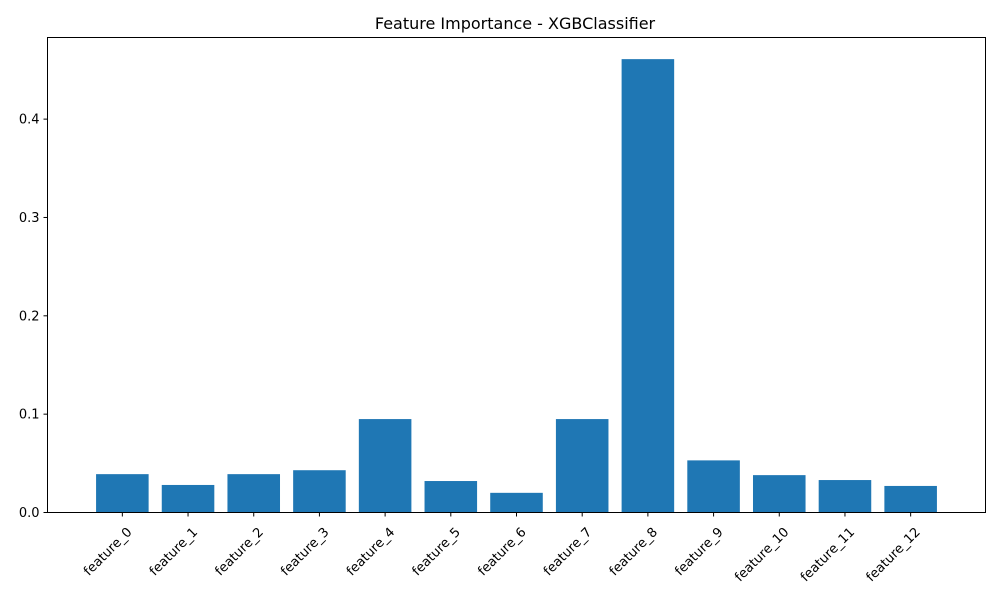  What do you see at coordinates (634, 552) in the screenshot?
I see `x-tick-label: feature_8` at bounding box center [634, 552].